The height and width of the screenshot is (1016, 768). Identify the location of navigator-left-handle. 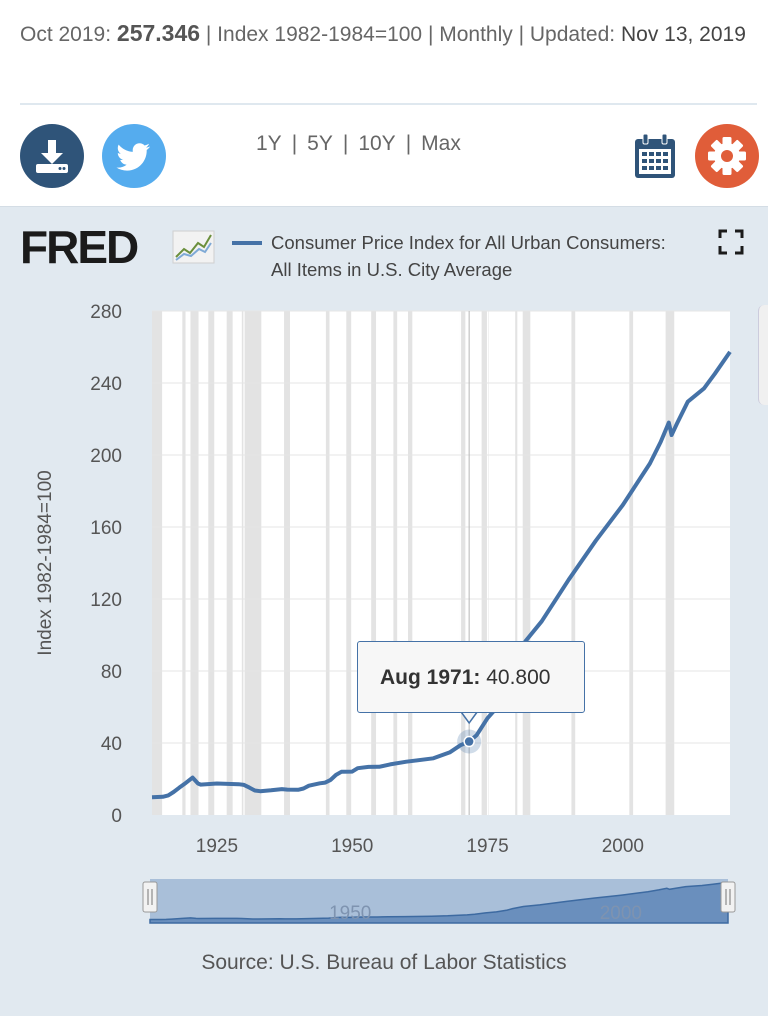
(150, 897).